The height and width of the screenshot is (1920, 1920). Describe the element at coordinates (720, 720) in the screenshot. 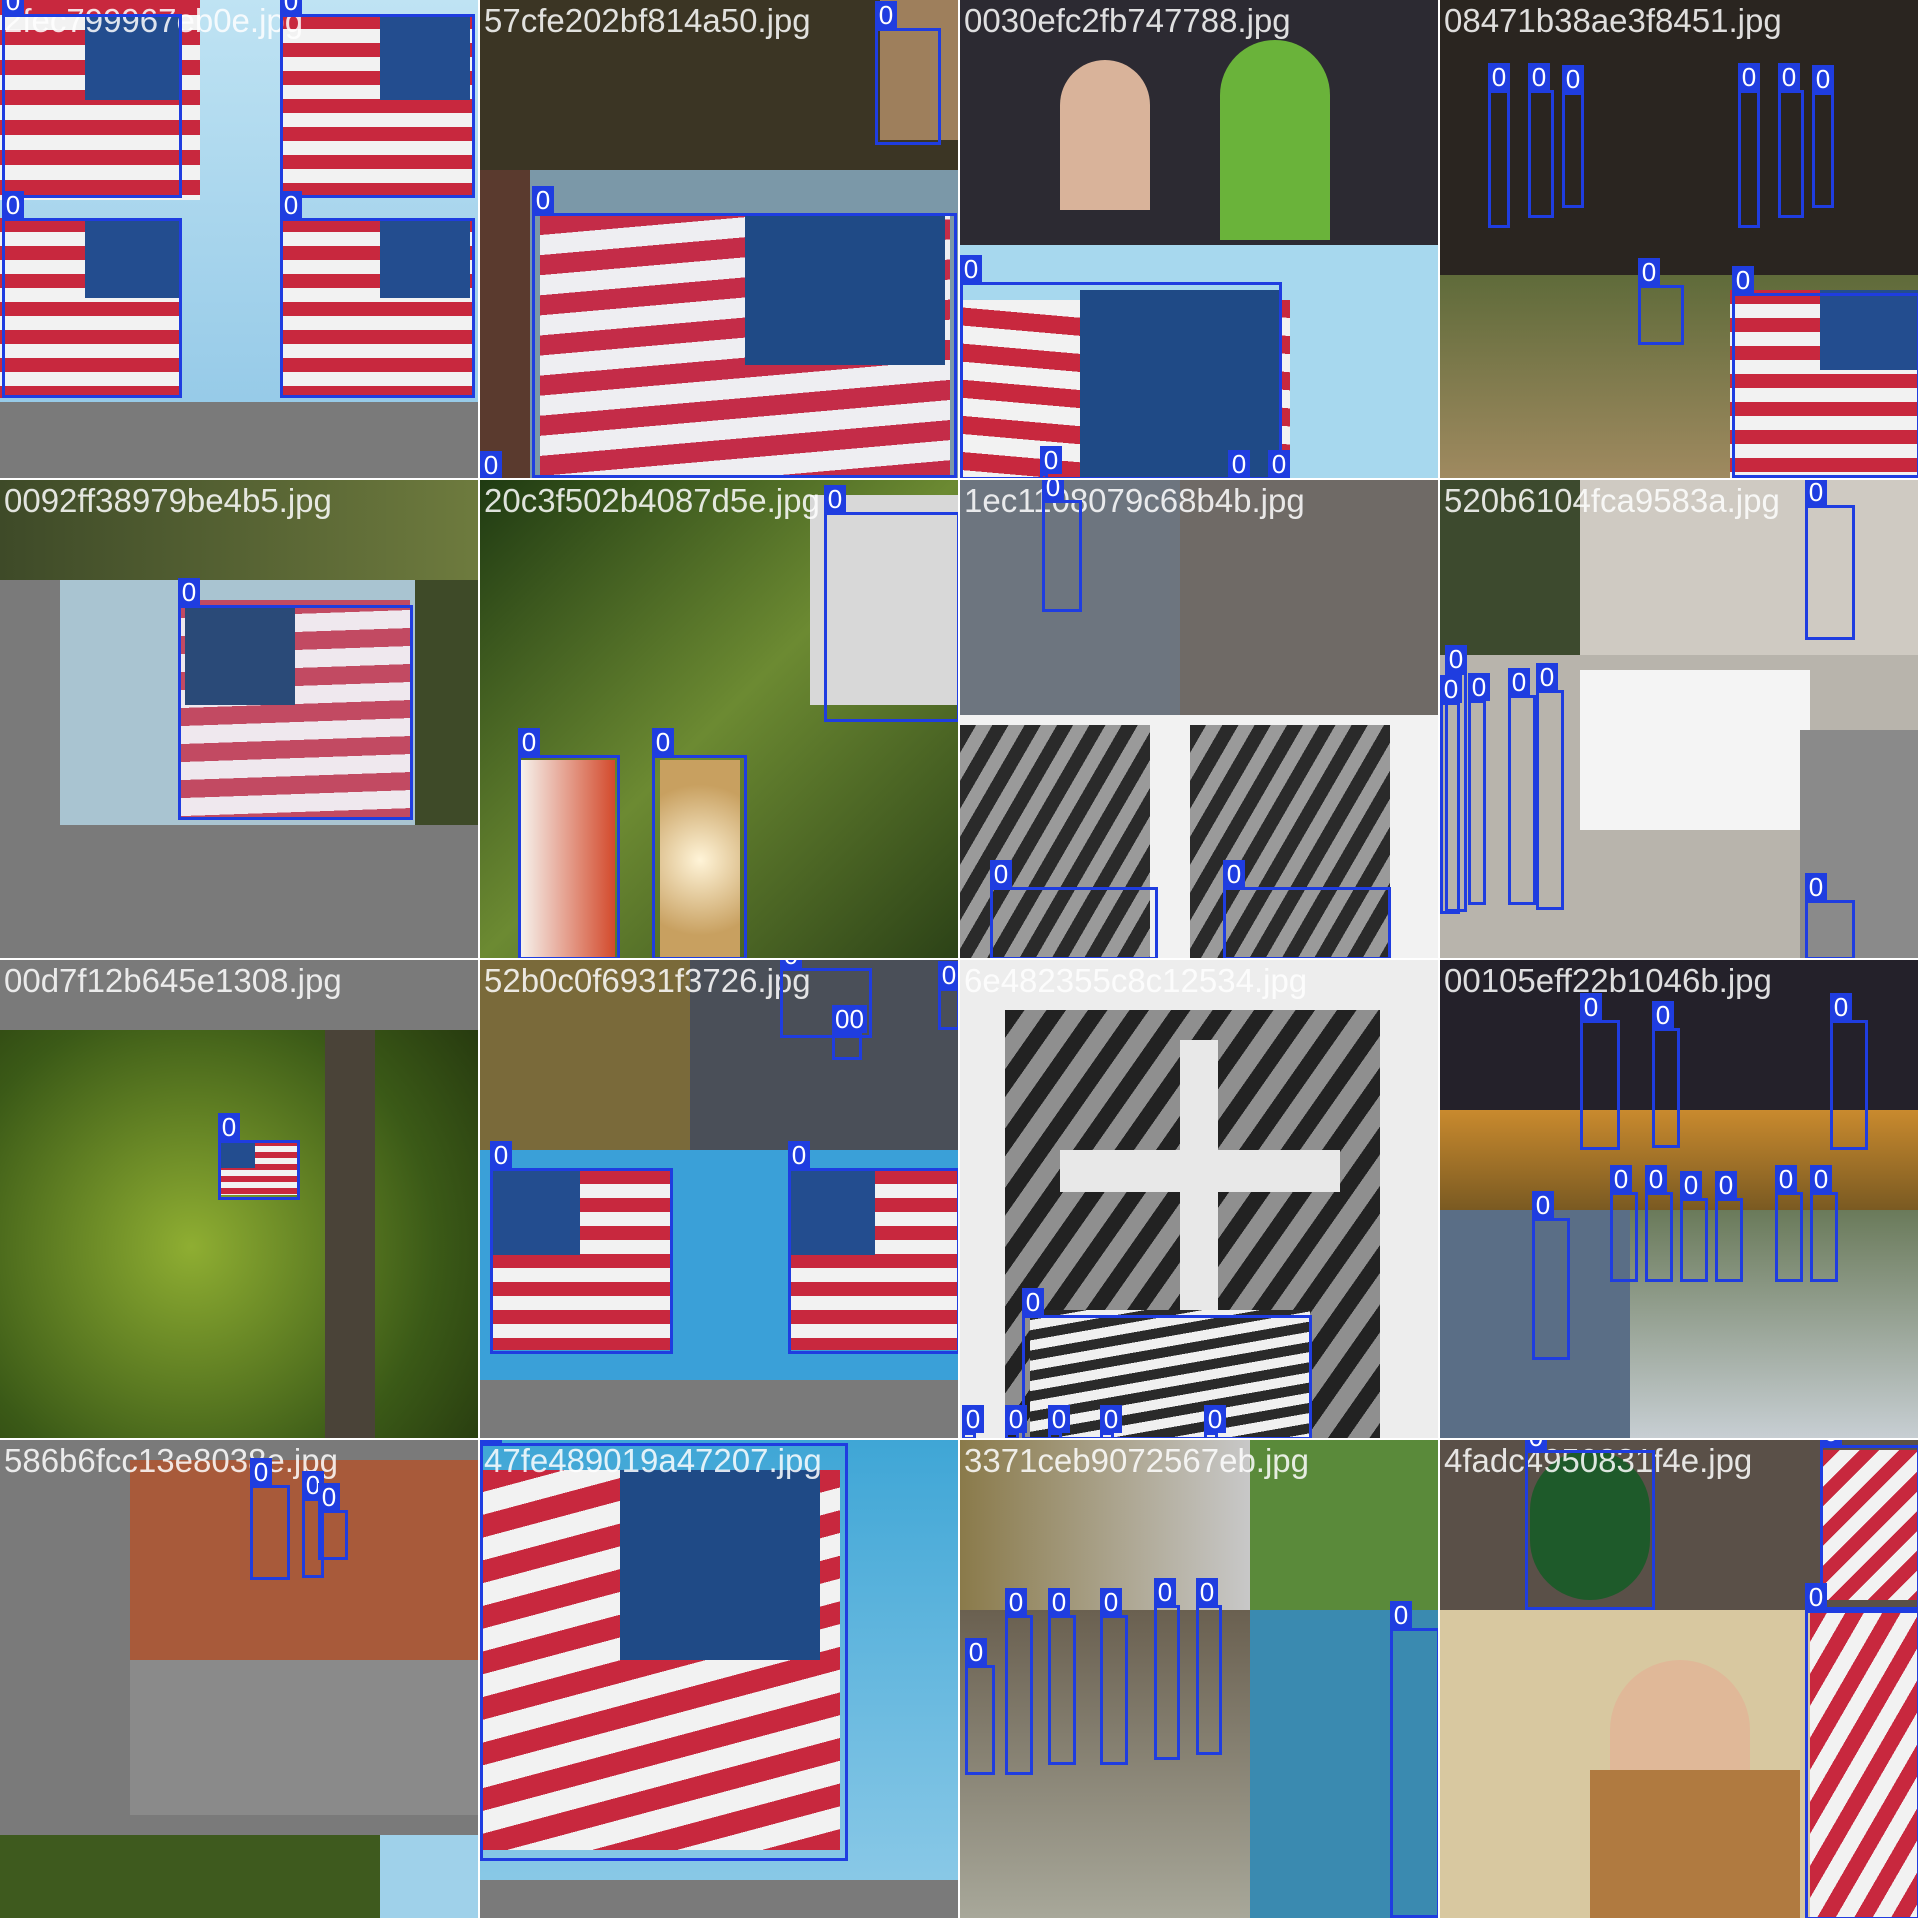

I see `image-tile: 20c3f502b4087d5e.jpg 0 0 0` at that location.